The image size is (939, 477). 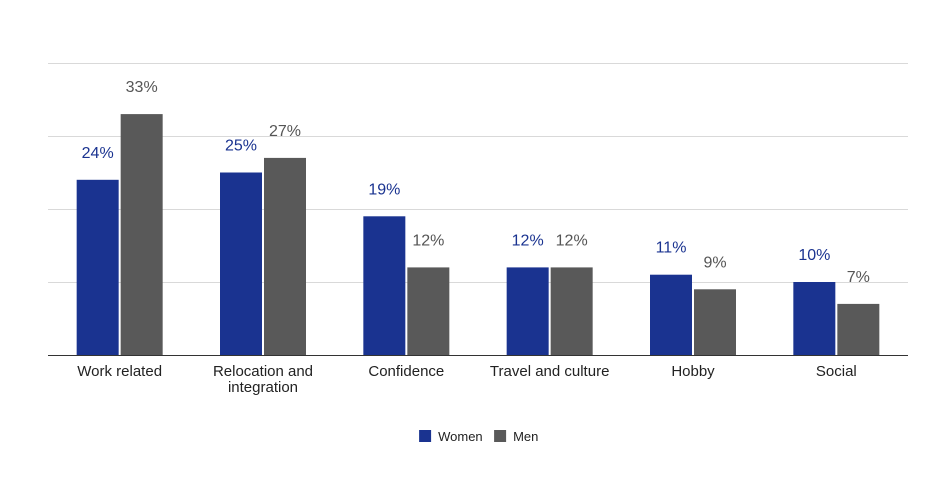 What do you see at coordinates (98, 153) in the screenshot?
I see `data-label: 24%` at bounding box center [98, 153].